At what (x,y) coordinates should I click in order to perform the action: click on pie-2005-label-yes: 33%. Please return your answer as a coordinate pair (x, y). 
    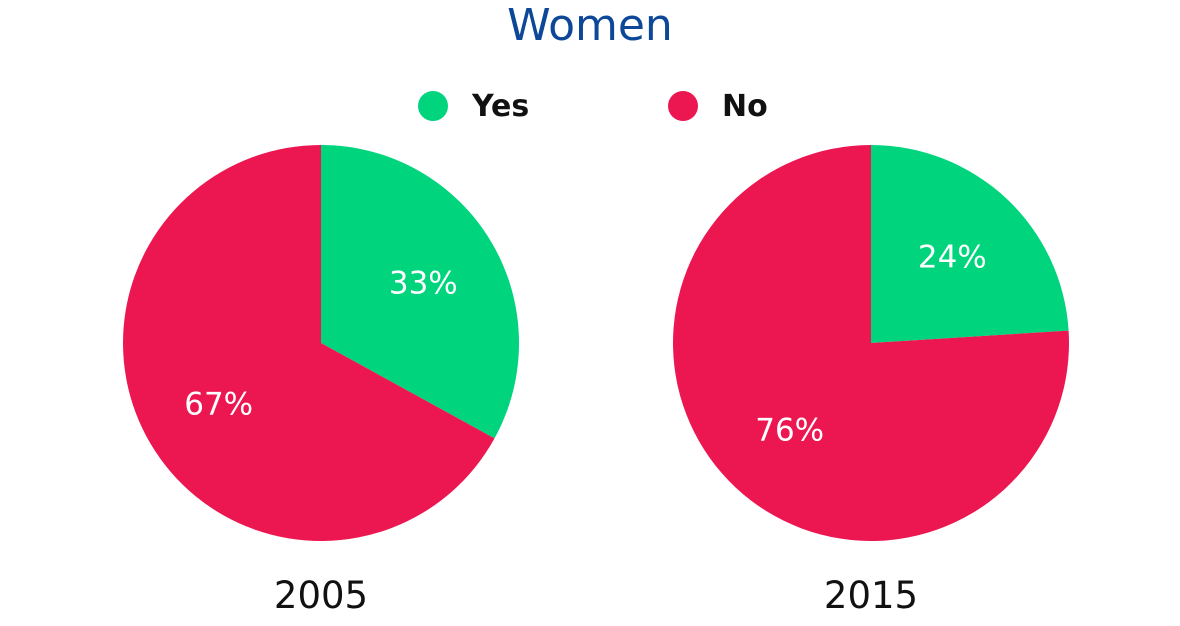
    Looking at the image, I should click on (423, 284).